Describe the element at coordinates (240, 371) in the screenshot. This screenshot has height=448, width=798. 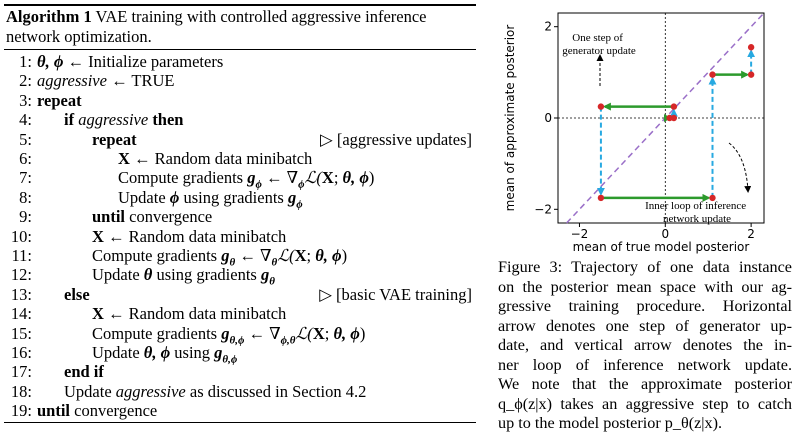
I see `algorithm-line: 17: end if` at that location.